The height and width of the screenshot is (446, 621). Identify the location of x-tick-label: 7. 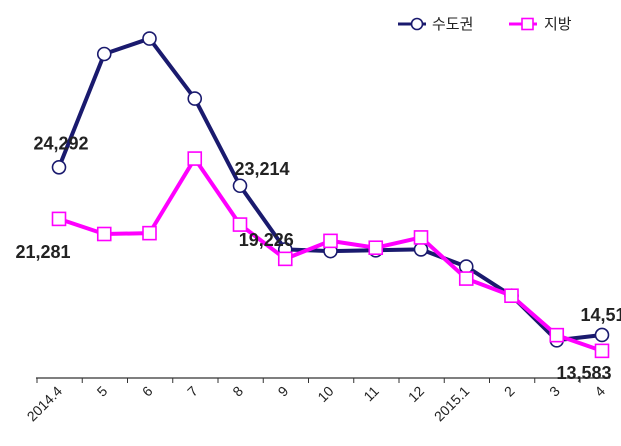
(192, 391).